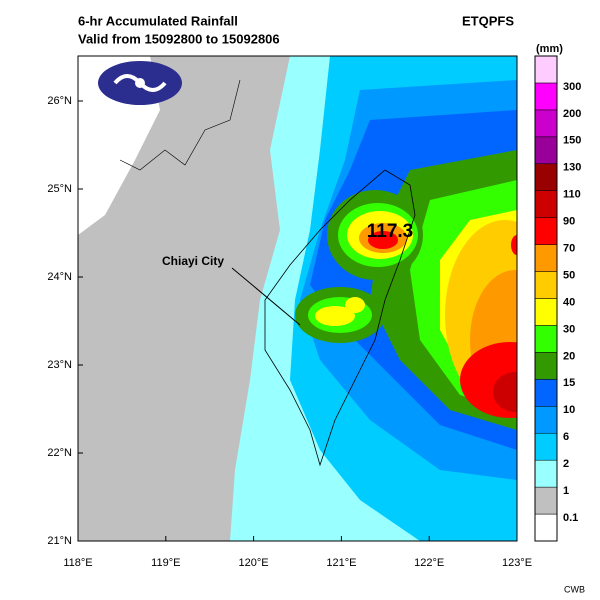 This screenshot has width=600, height=600. Describe the element at coordinates (59, 101) in the screenshot. I see `y-tick-label: 26°N` at that location.